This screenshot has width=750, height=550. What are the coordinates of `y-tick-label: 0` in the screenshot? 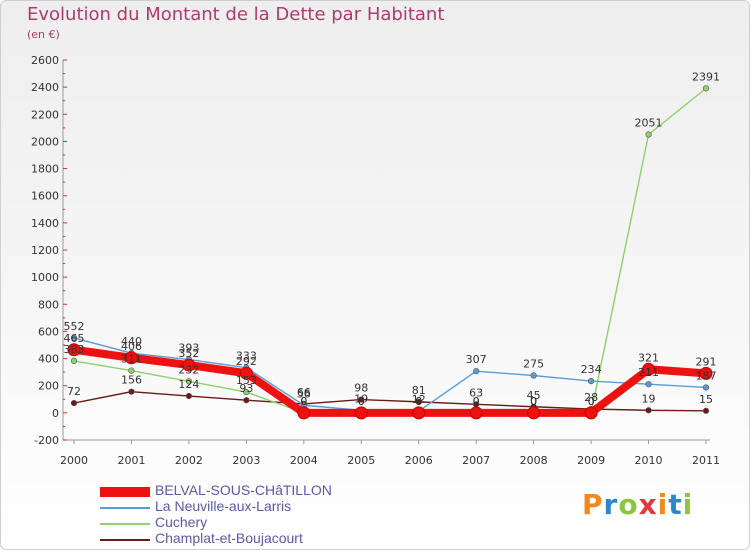 It's located at (55, 413).